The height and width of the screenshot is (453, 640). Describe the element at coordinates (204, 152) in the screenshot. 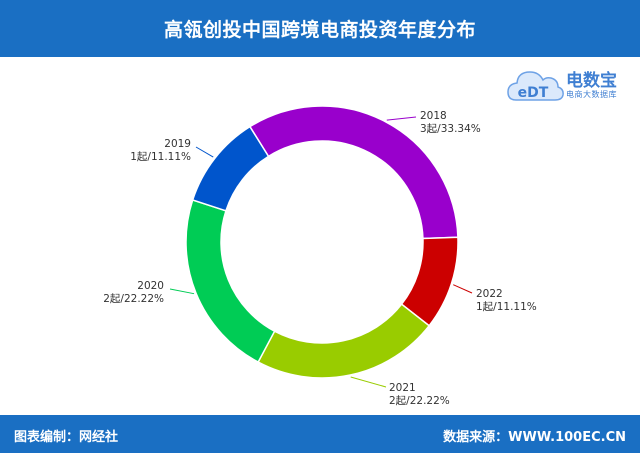

I see `leader-line-2019` at that location.